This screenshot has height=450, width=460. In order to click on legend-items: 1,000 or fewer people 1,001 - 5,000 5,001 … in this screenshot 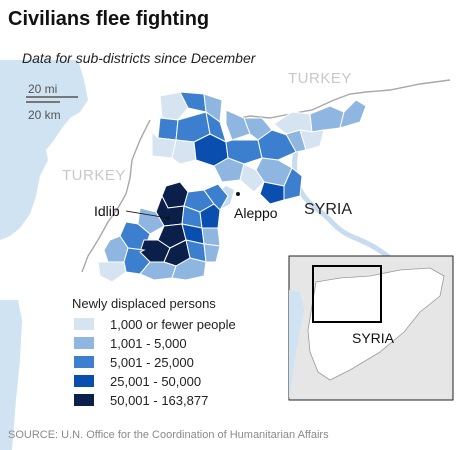, I will do `click(155, 362)`.